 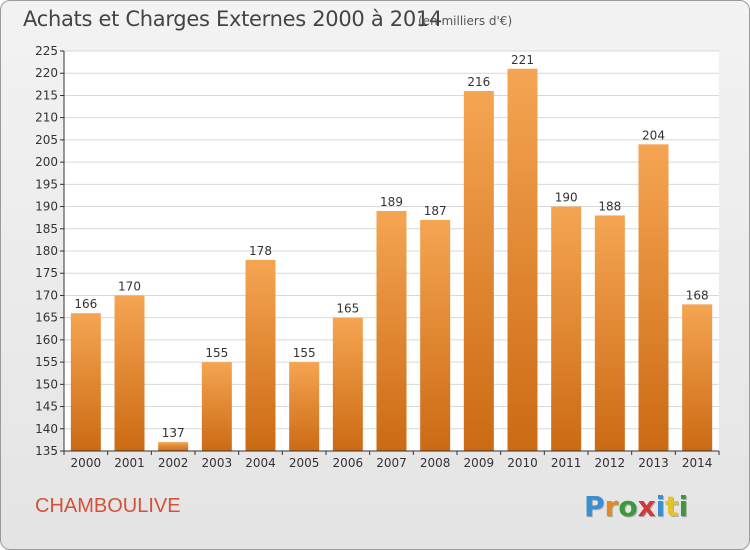 I want to click on x-tick-label: 2008, so click(x=435, y=463).